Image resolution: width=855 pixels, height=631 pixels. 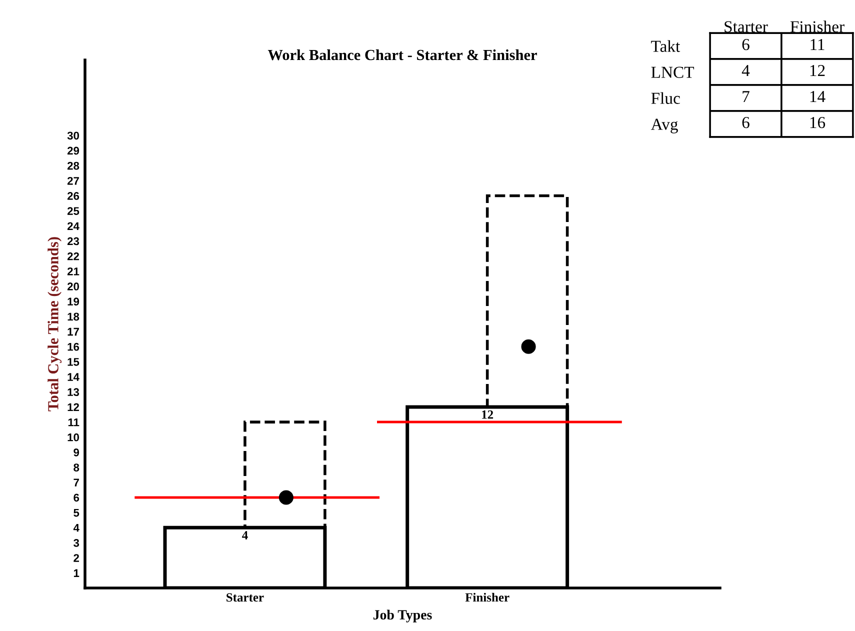 What do you see at coordinates (665, 98) in the screenshot?
I see `y-tick-label: Fluc` at bounding box center [665, 98].